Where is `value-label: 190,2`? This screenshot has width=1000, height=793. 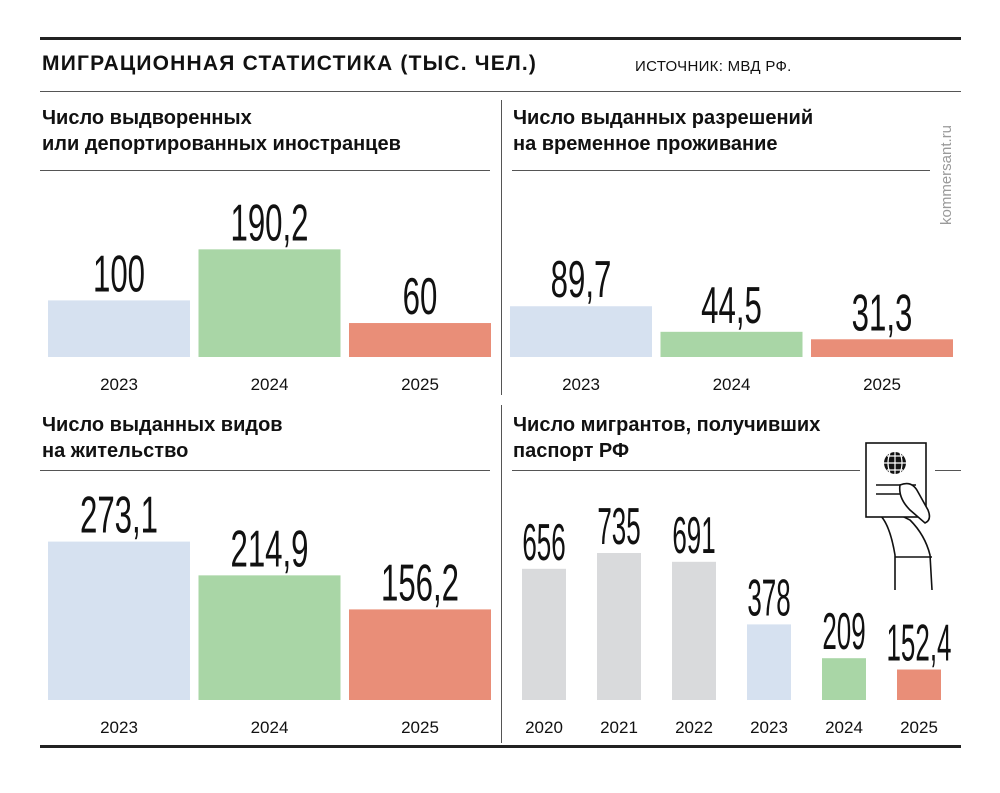 value-label: 190,2 is located at coordinates (269, 223).